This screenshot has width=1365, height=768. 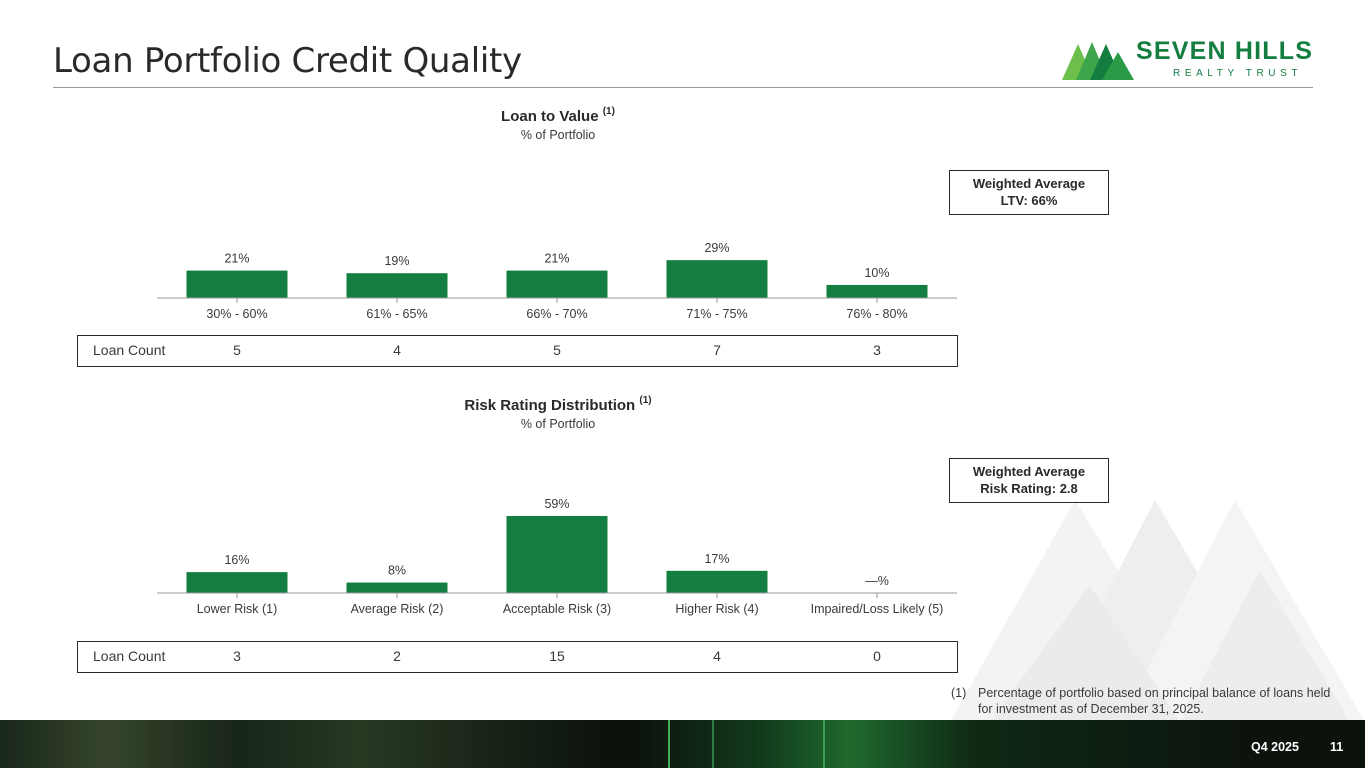 I want to click on ltv-loan-count-label: Loan Count, so click(x=129, y=350).